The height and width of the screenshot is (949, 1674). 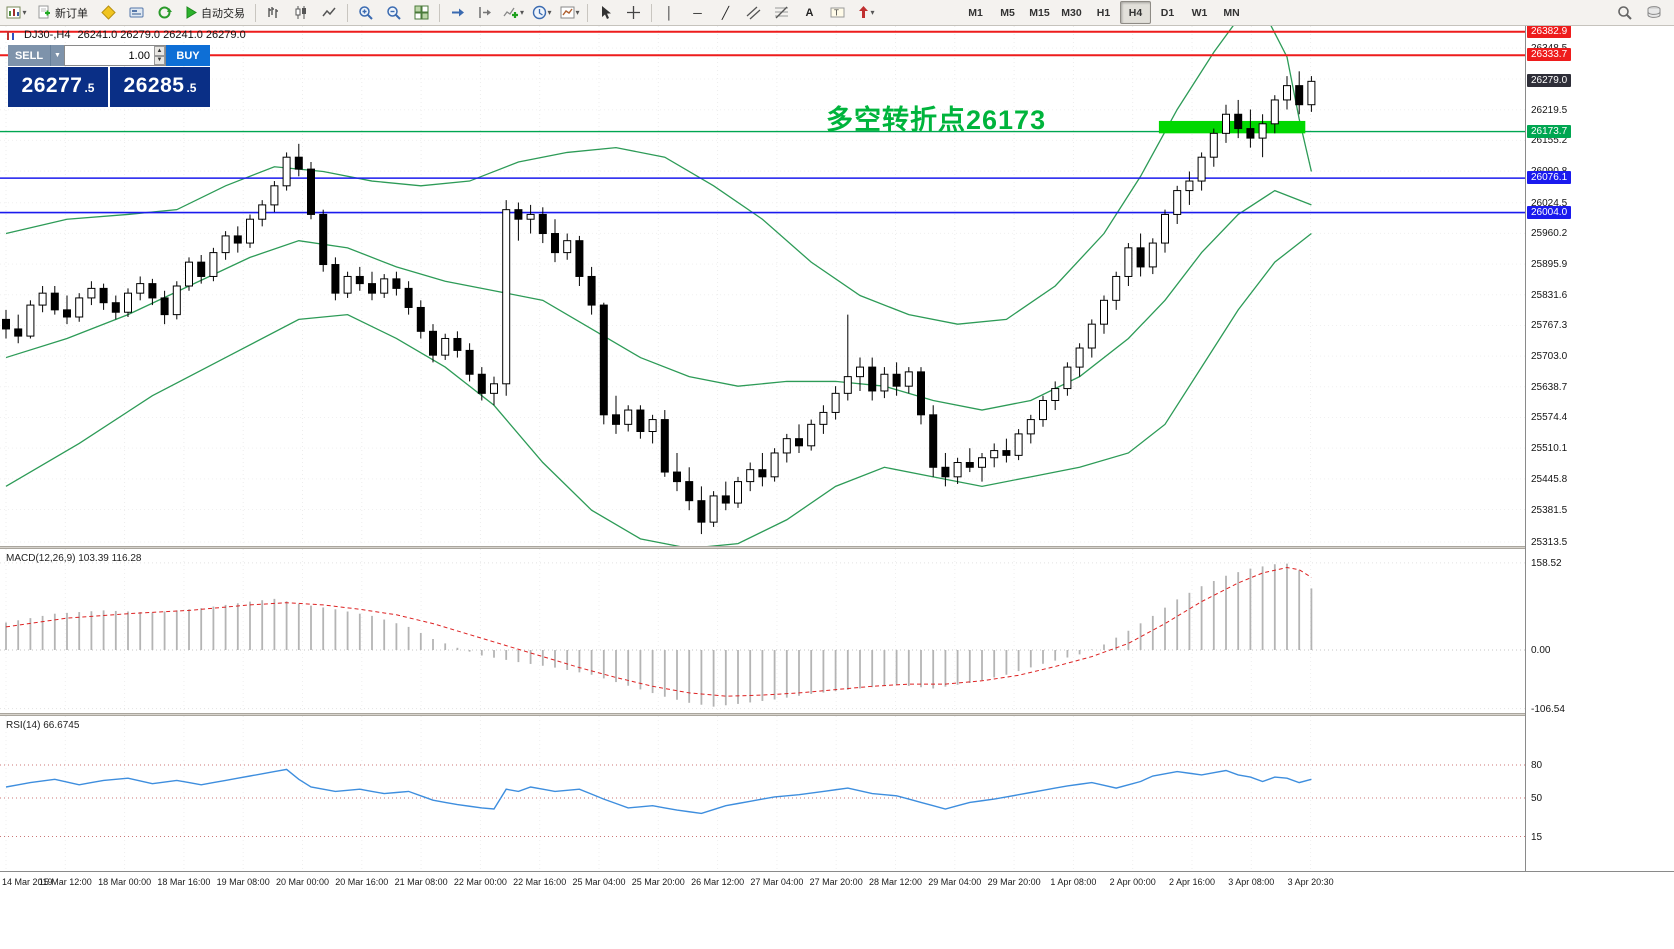 I want to click on vertical-line-tool: │, so click(x=669, y=12).